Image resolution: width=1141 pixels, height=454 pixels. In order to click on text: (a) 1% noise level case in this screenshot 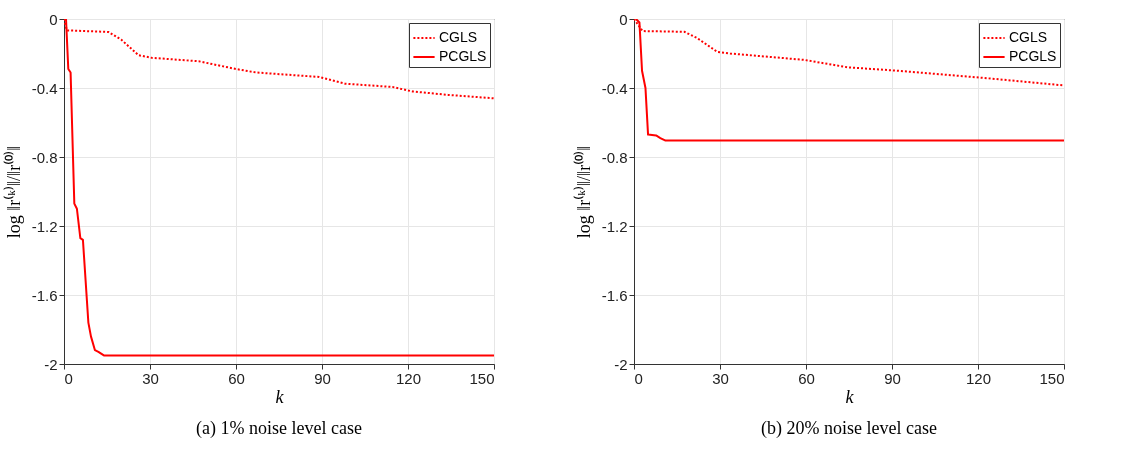, I will do `click(279, 428)`.